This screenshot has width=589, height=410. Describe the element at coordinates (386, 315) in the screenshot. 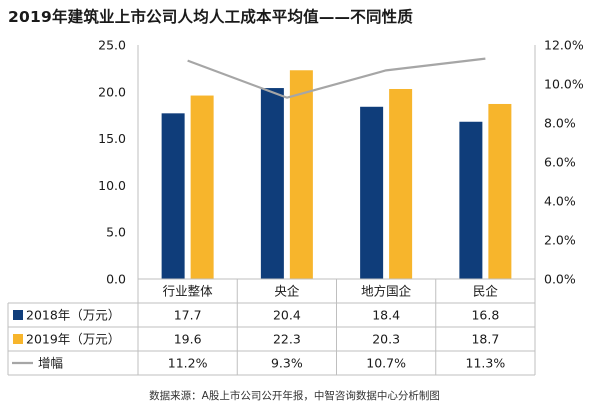

I see `data-label: 18.4` at that location.